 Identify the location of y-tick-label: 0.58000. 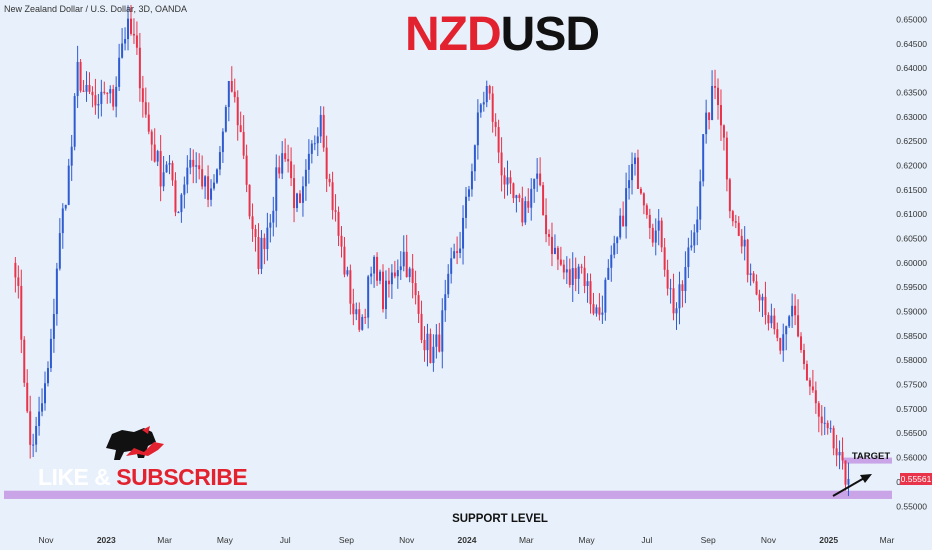
(911, 360).